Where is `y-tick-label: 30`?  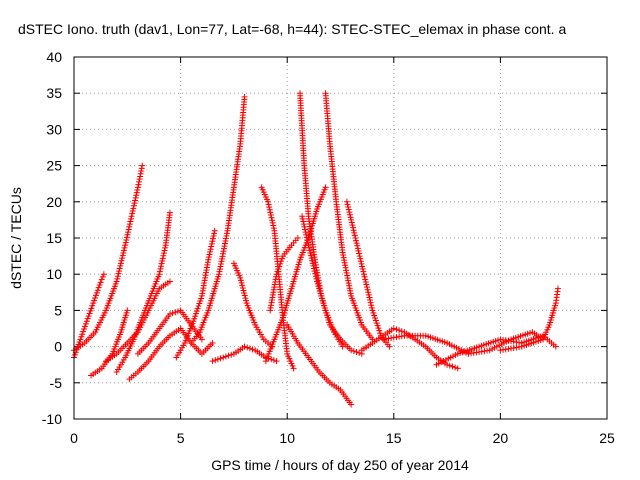 y-tick-label: 30 is located at coordinates (54, 129).